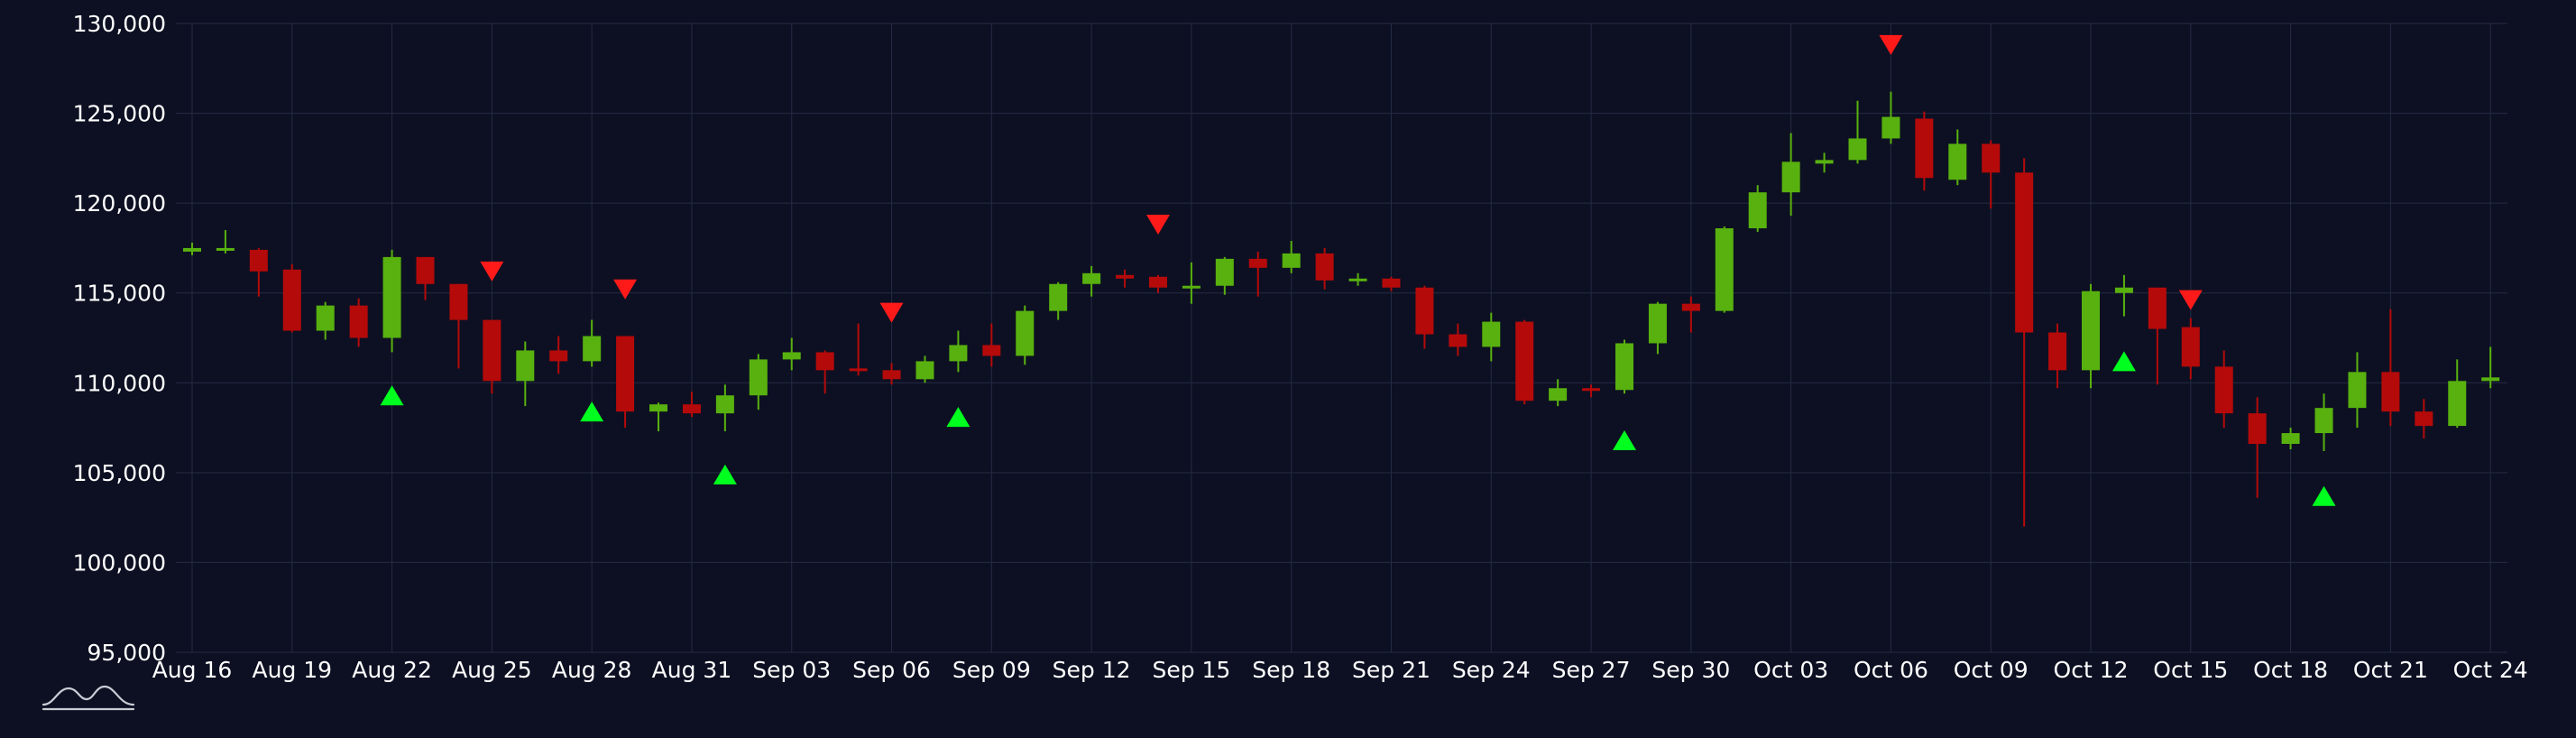 The width and height of the screenshot is (2576, 738). What do you see at coordinates (120, 562) in the screenshot?
I see `y-tick-label: 100,000` at bounding box center [120, 562].